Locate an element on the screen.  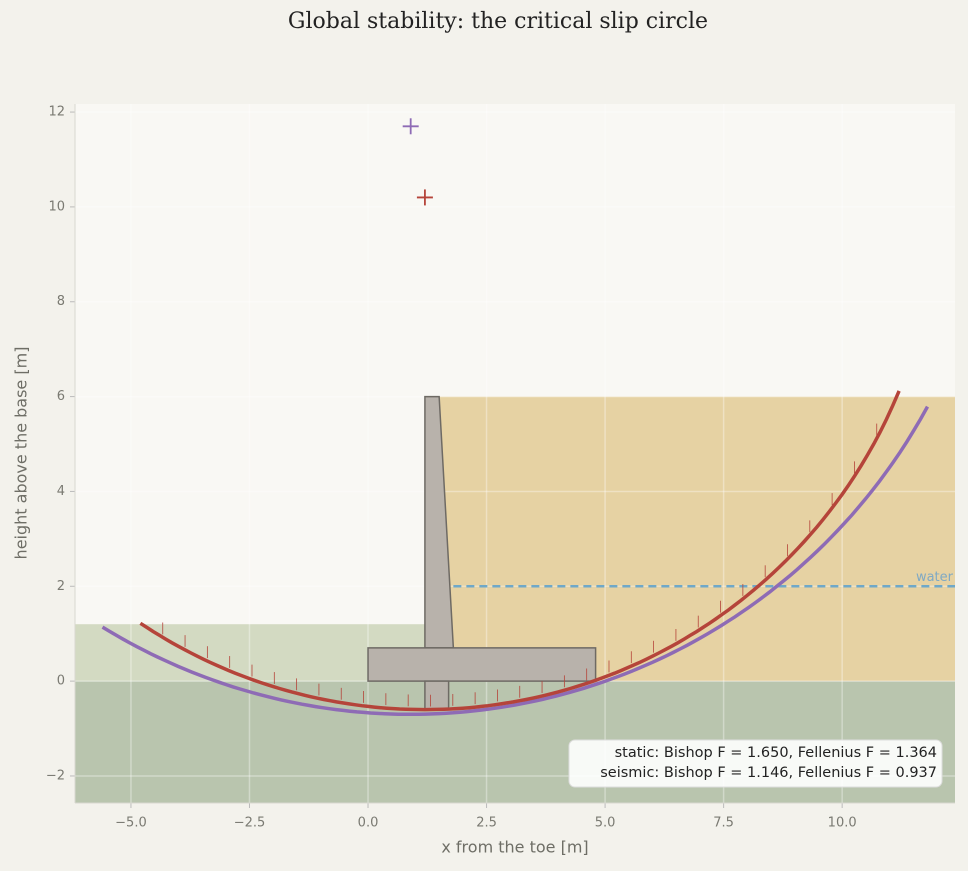
x-tick-label: −5.0 is located at coordinates (131, 823).